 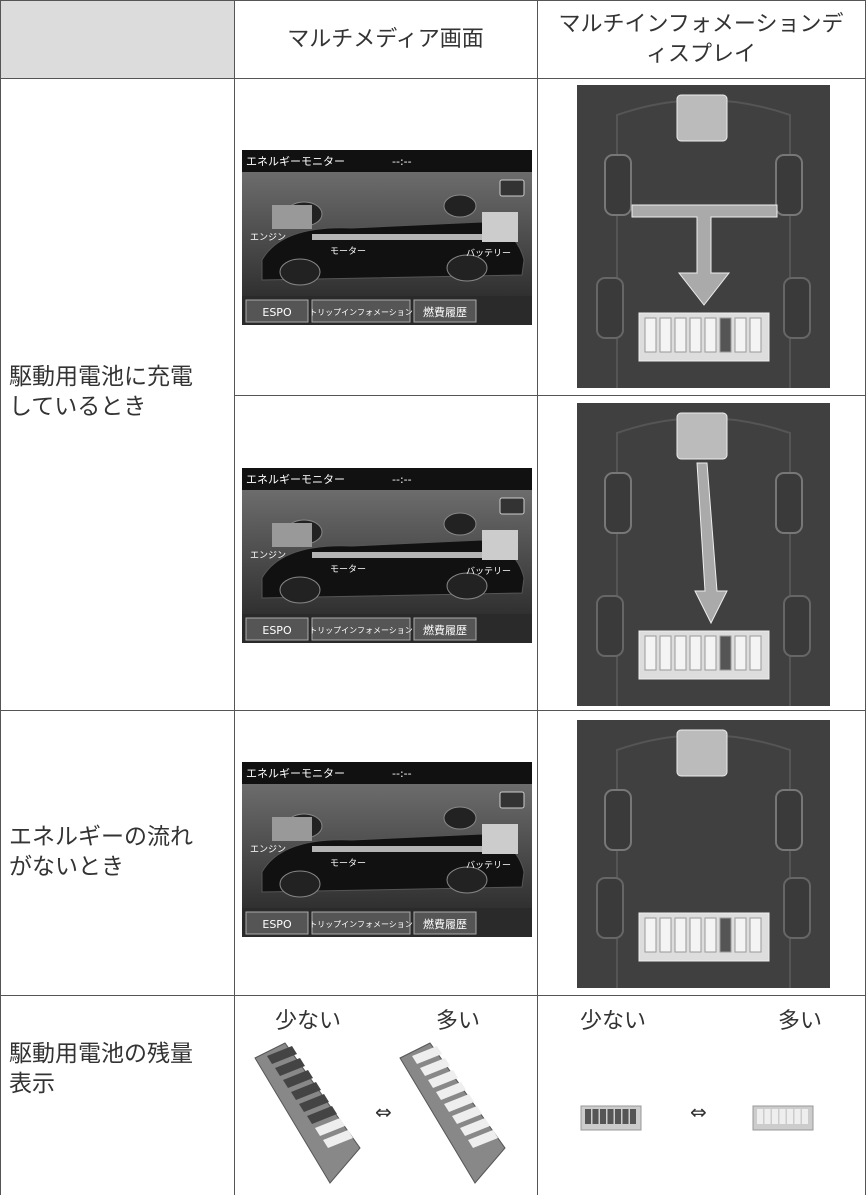 What do you see at coordinates (711, 543) in the screenshot?
I see `flow-arrow` at bounding box center [711, 543].